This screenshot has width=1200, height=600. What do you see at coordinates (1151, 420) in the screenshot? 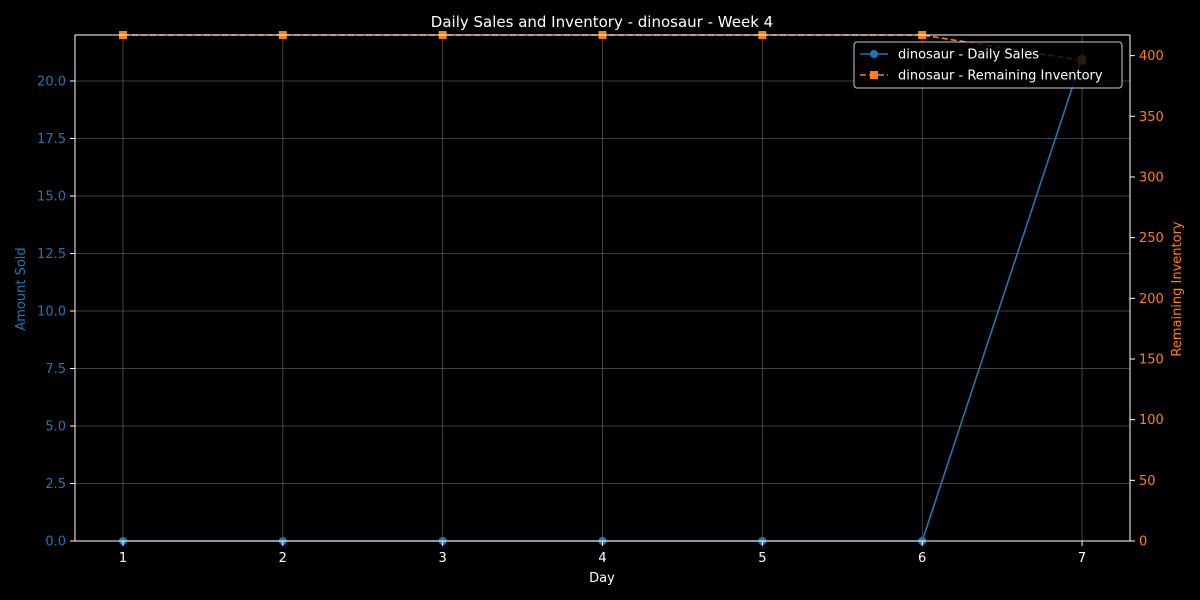
I see `y-right-tick-label: 100` at bounding box center [1151, 420].